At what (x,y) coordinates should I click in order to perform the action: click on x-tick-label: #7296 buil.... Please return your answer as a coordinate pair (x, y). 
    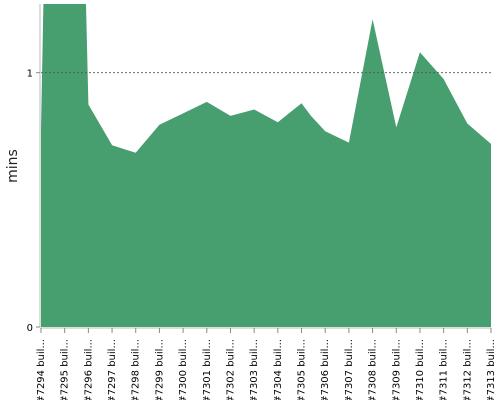
    Looking at the image, I should click on (88, 369).